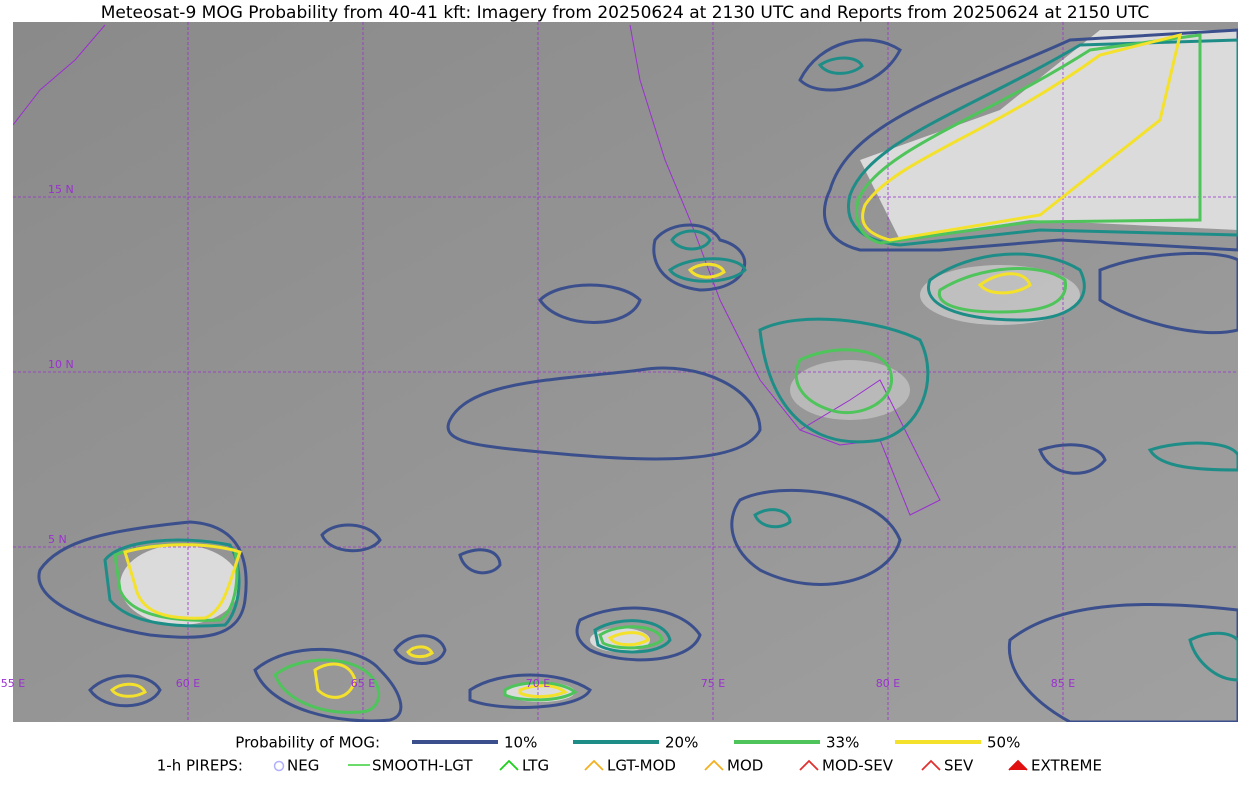 This screenshot has height=786, width=1250. I want to click on lon-label: 60 E, so click(188, 683).